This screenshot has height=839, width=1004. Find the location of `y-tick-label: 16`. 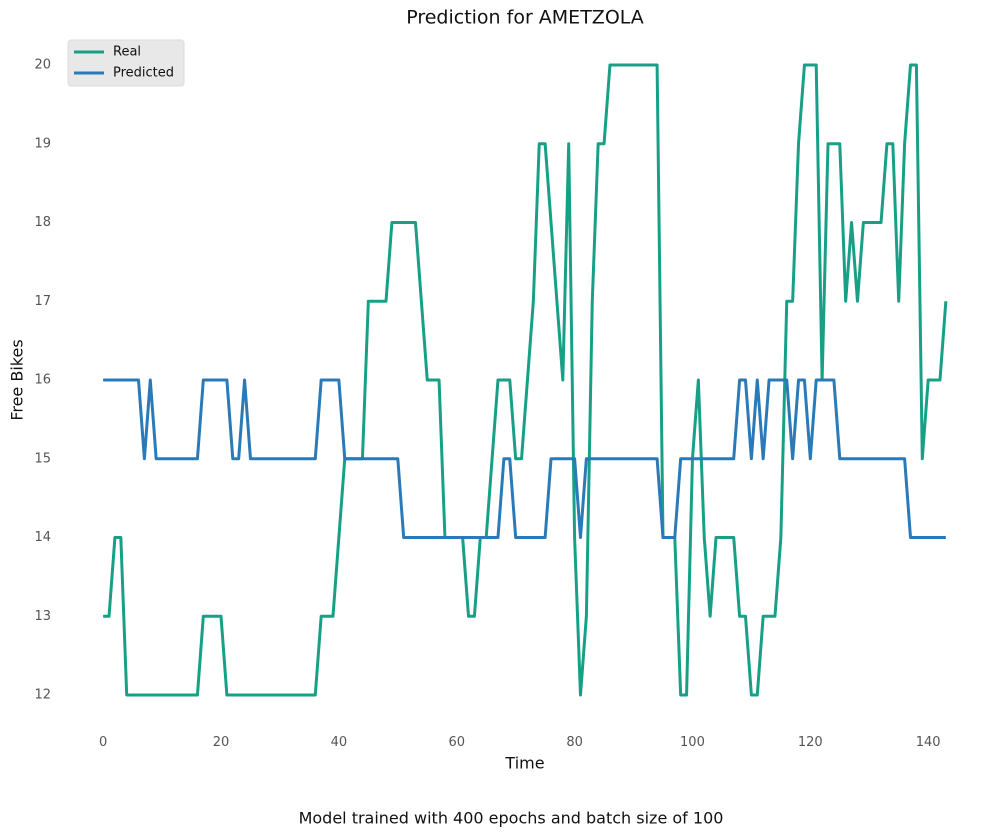

y-tick-label: 16 is located at coordinates (42, 380).